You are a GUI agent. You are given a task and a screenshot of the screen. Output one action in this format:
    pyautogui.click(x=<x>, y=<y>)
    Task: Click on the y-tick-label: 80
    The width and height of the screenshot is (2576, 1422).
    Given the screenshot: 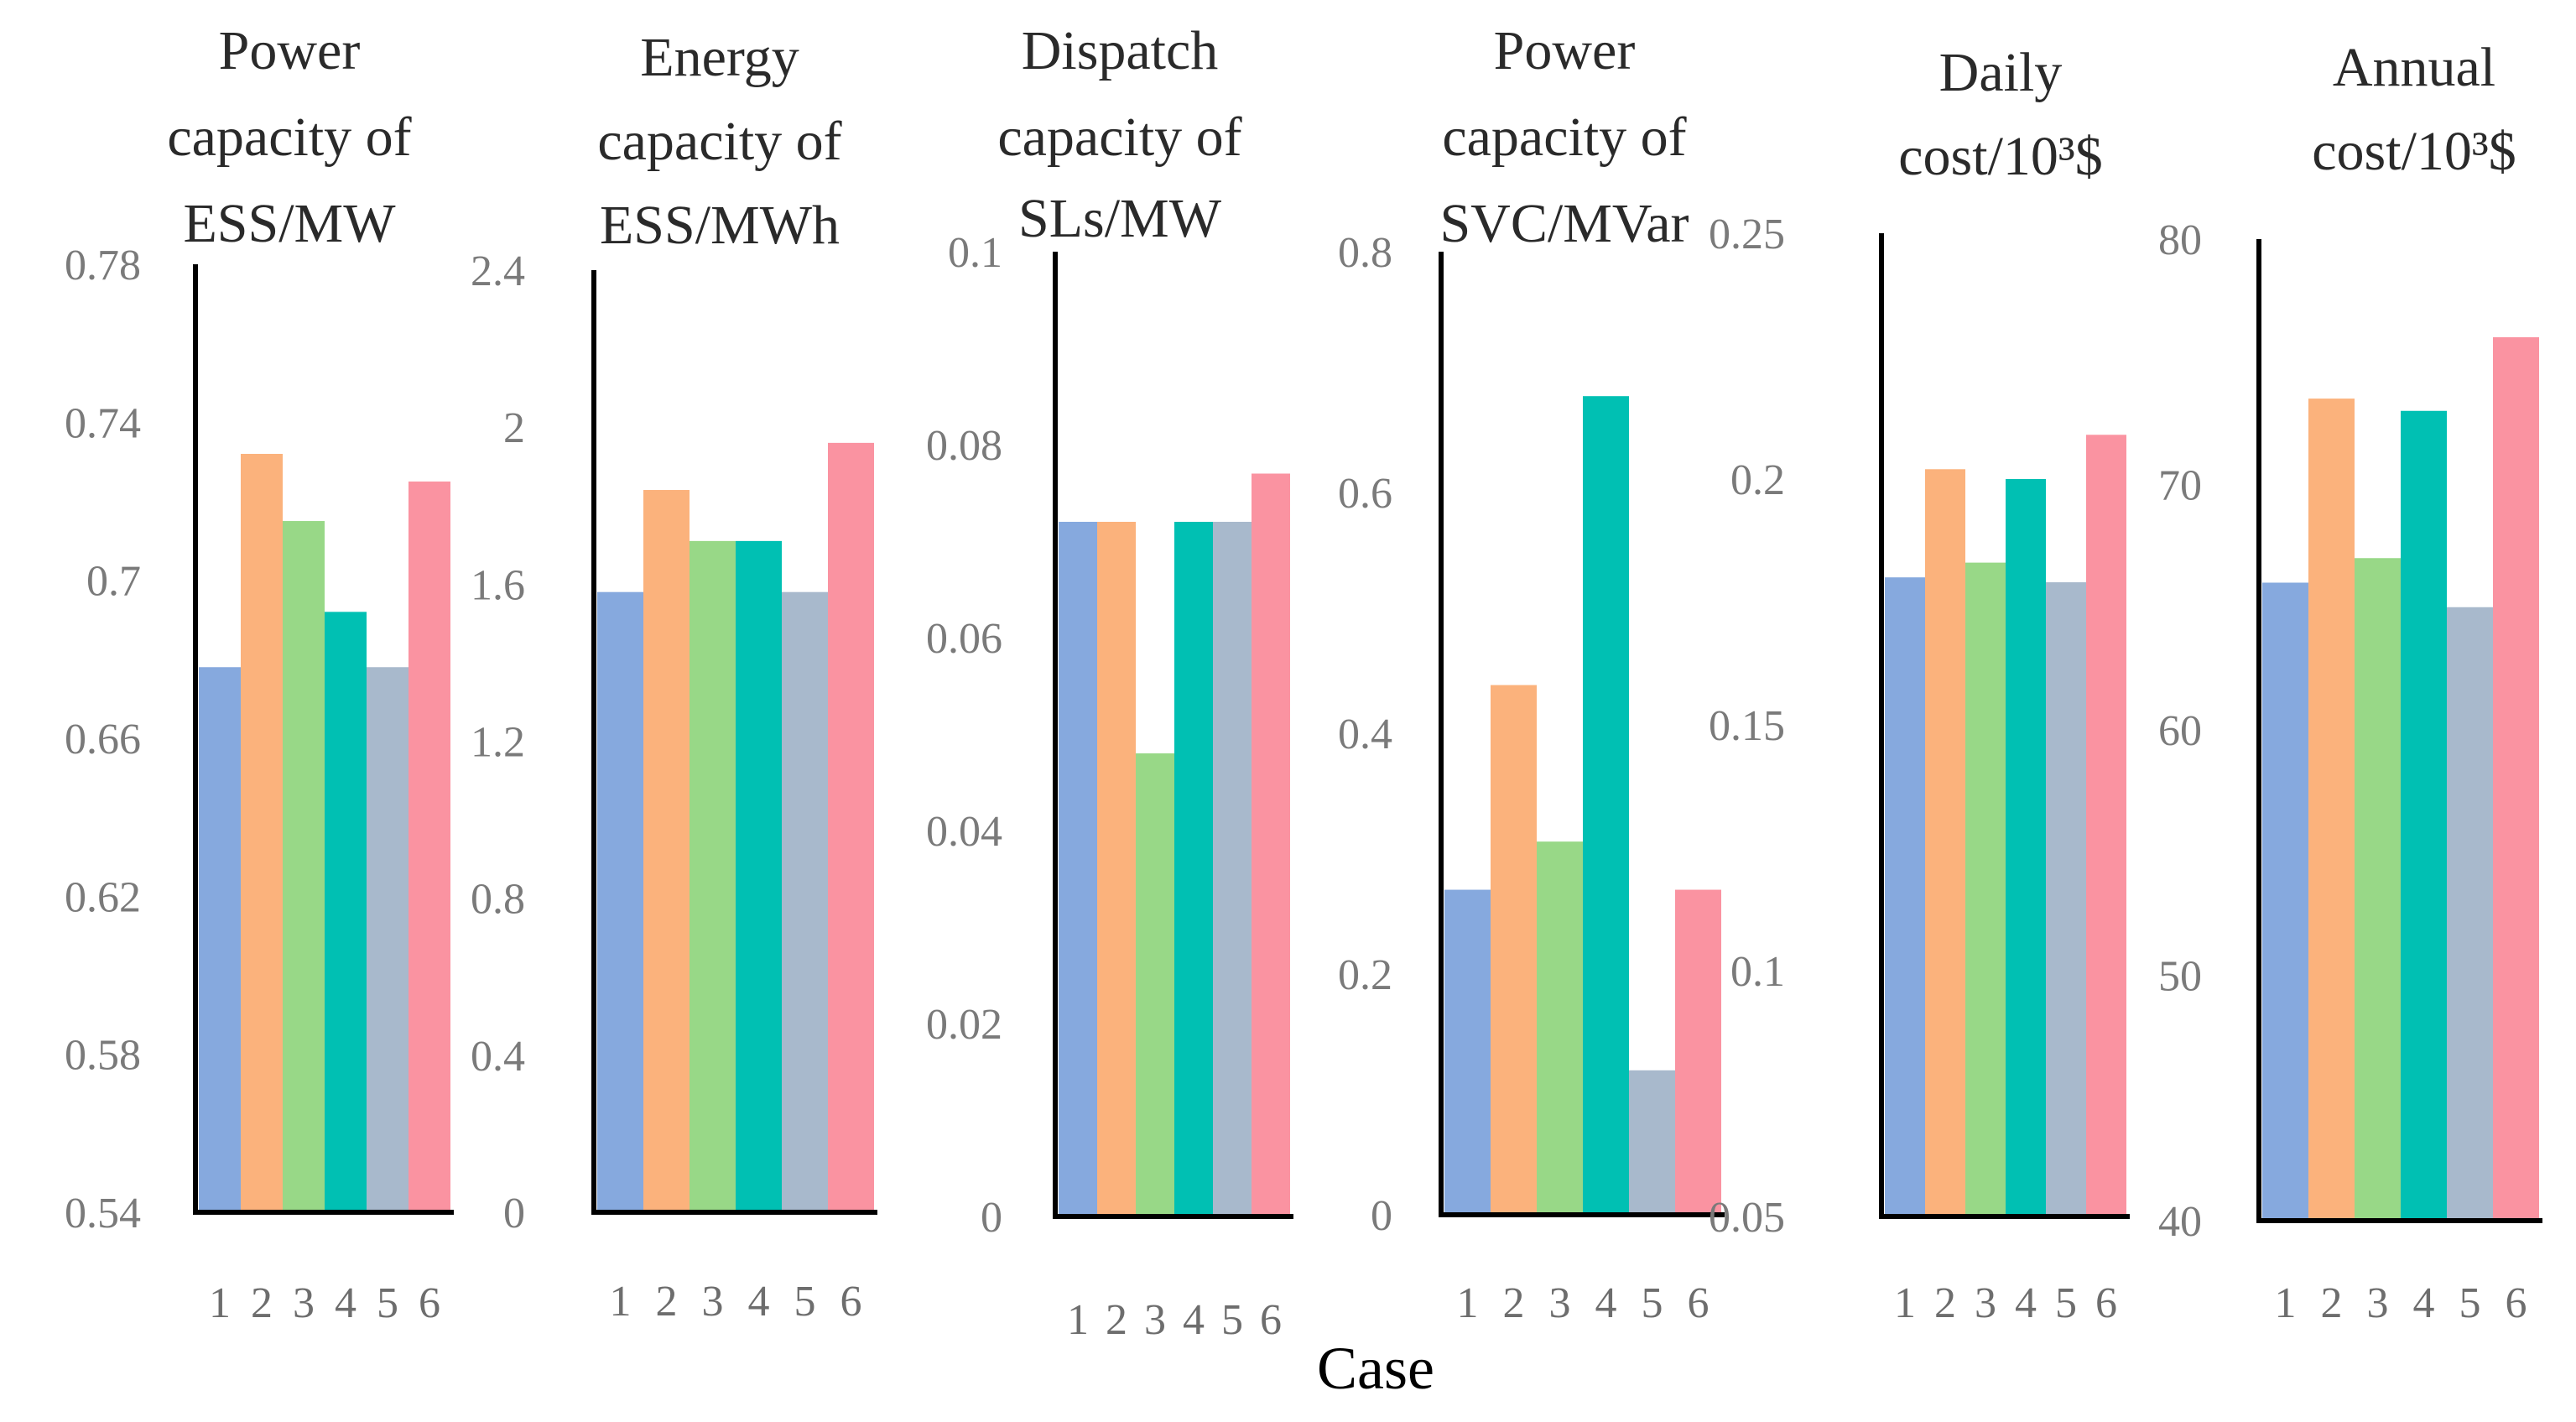 What is the action you would take?
    pyautogui.click(x=2180, y=240)
    